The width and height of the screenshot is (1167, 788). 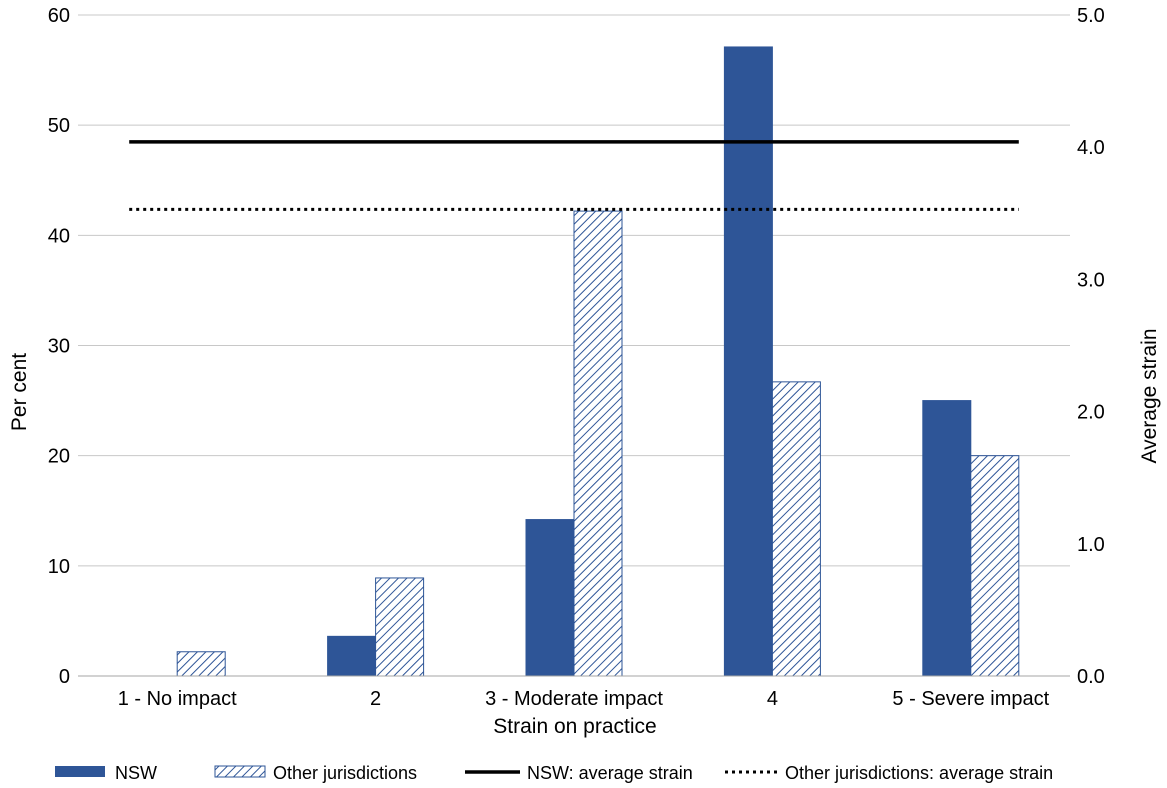 What do you see at coordinates (59, 567) in the screenshot?
I see `y-tick-label: 10` at bounding box center [59, 567].